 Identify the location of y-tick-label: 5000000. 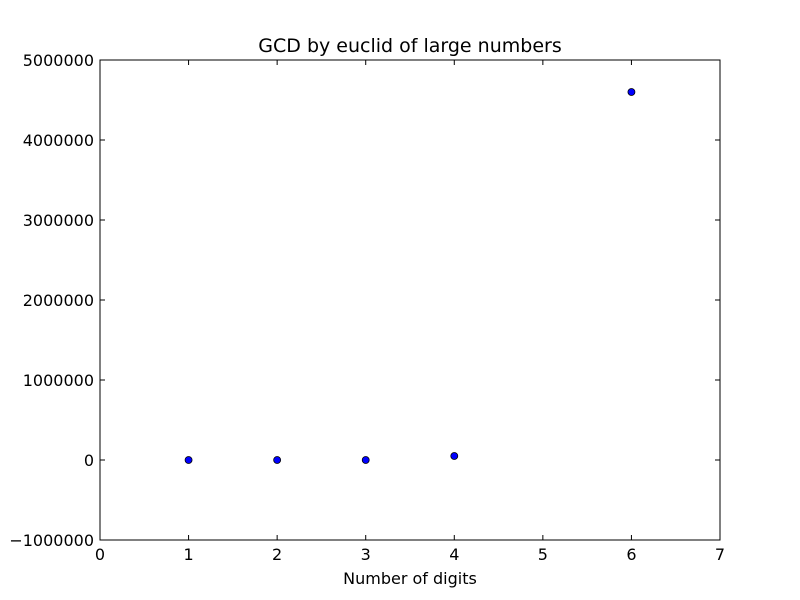
(58, 60).